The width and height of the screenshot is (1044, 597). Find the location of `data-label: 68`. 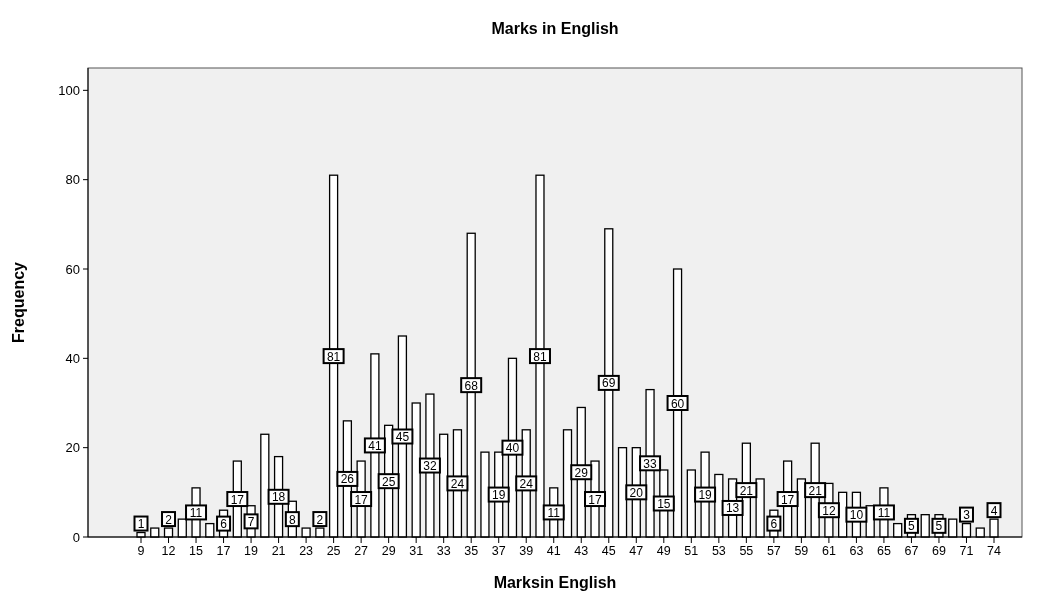

data-label: 68 is located at coordinates (471, 385).